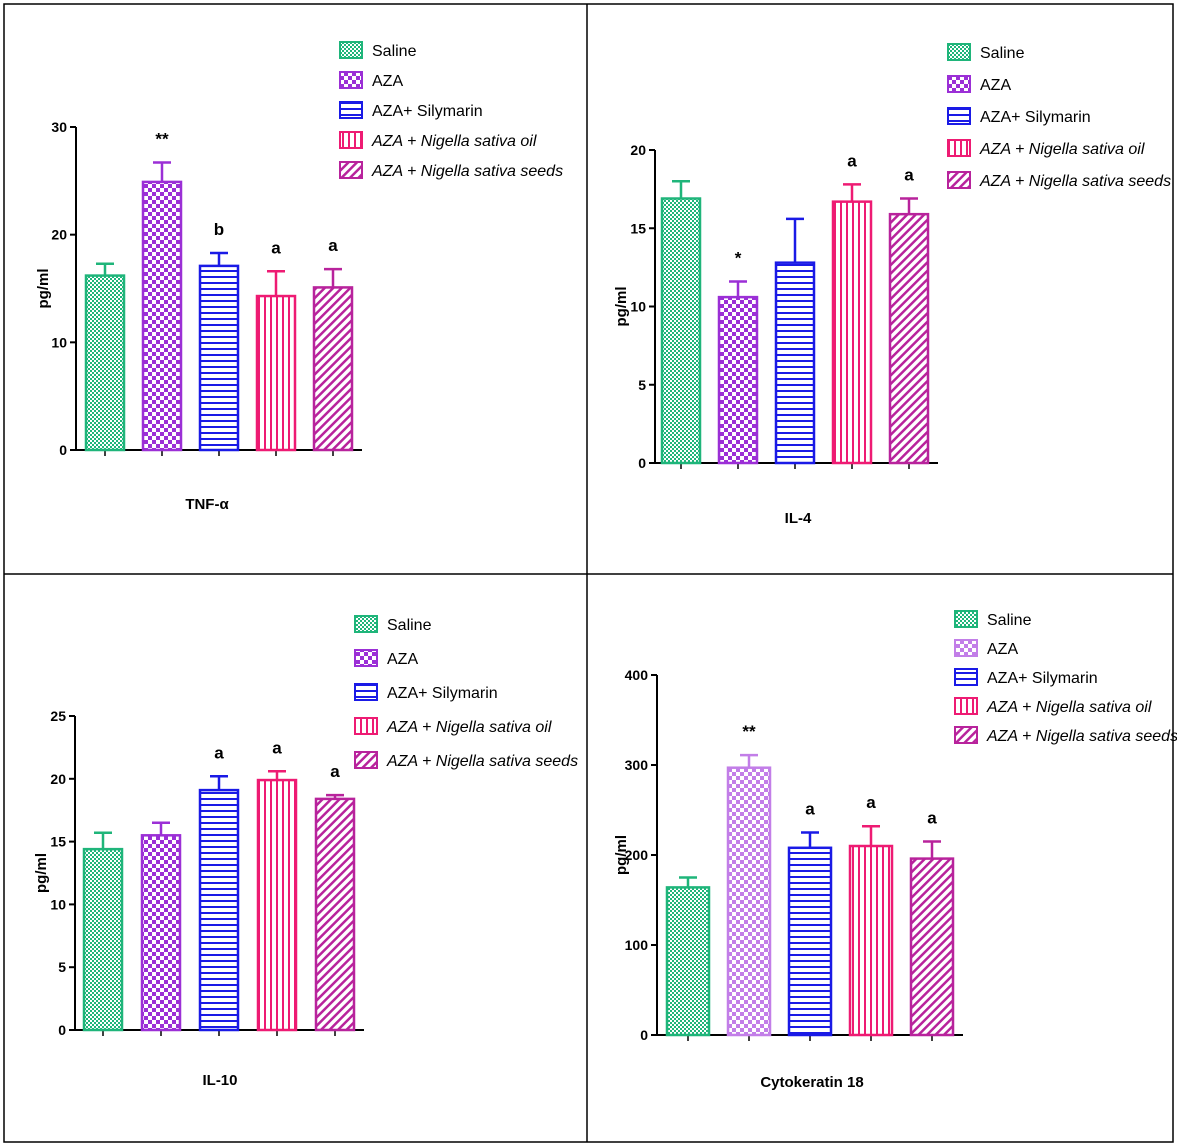 This screenshot has width=1177, height=1146. Describe the element at coordinates (637, 765) in the screenshot. I see `y-tick-label: 300` at that location.